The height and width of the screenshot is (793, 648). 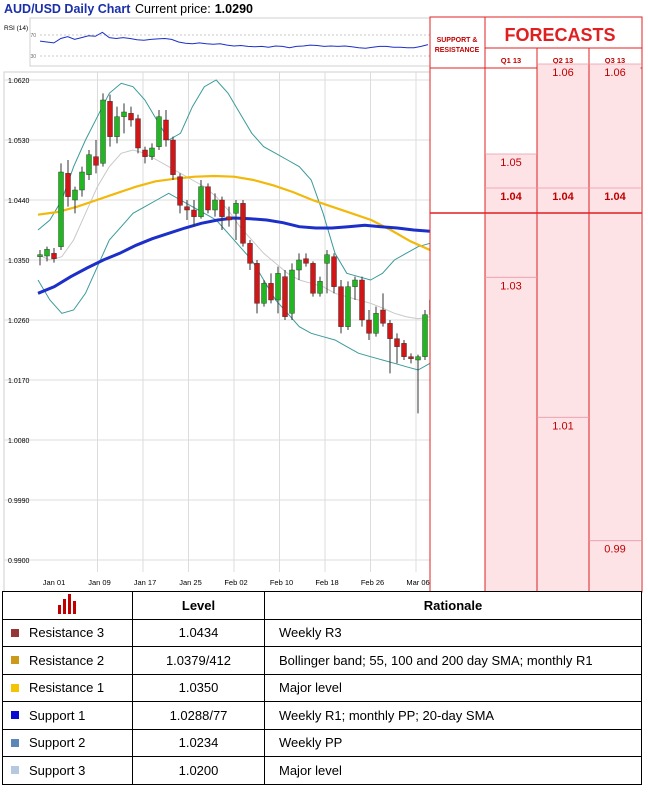 I want to click on level-value: 1.0288/77, so click(x=198, y=715).